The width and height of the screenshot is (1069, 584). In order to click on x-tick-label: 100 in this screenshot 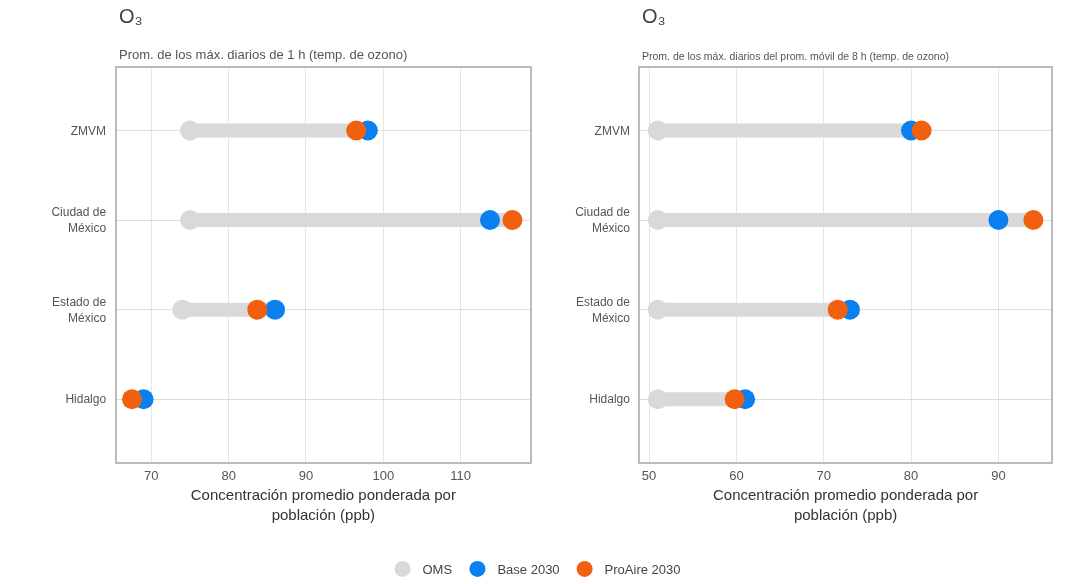, I will do `click(383, 475)`.